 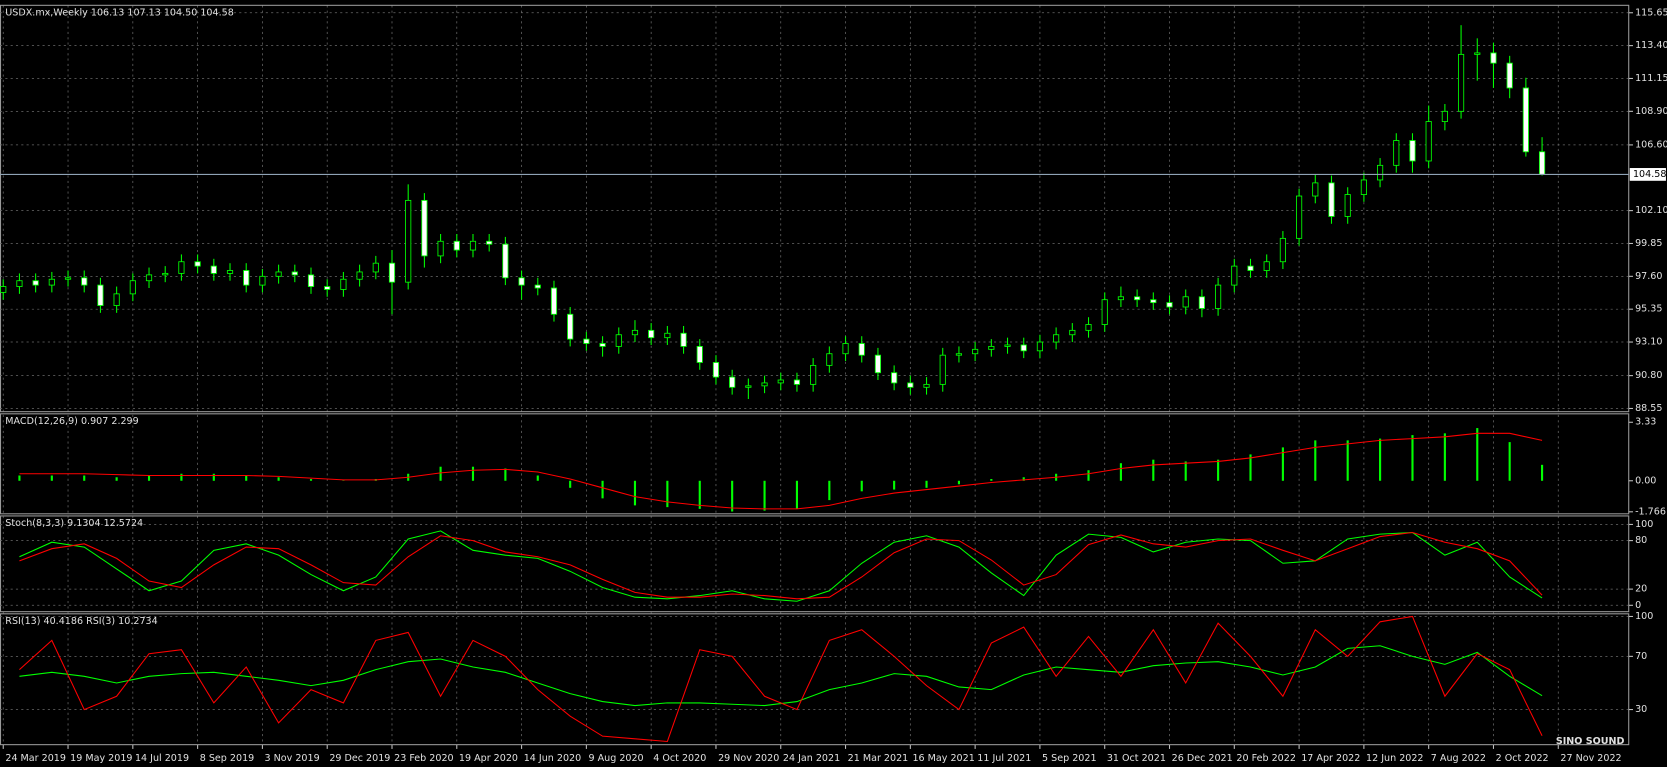 What do you see at coordinates (1648, 342) in the screenshot?
I see `y-tick-label: 93.10` at bounding box center [1648, 342].